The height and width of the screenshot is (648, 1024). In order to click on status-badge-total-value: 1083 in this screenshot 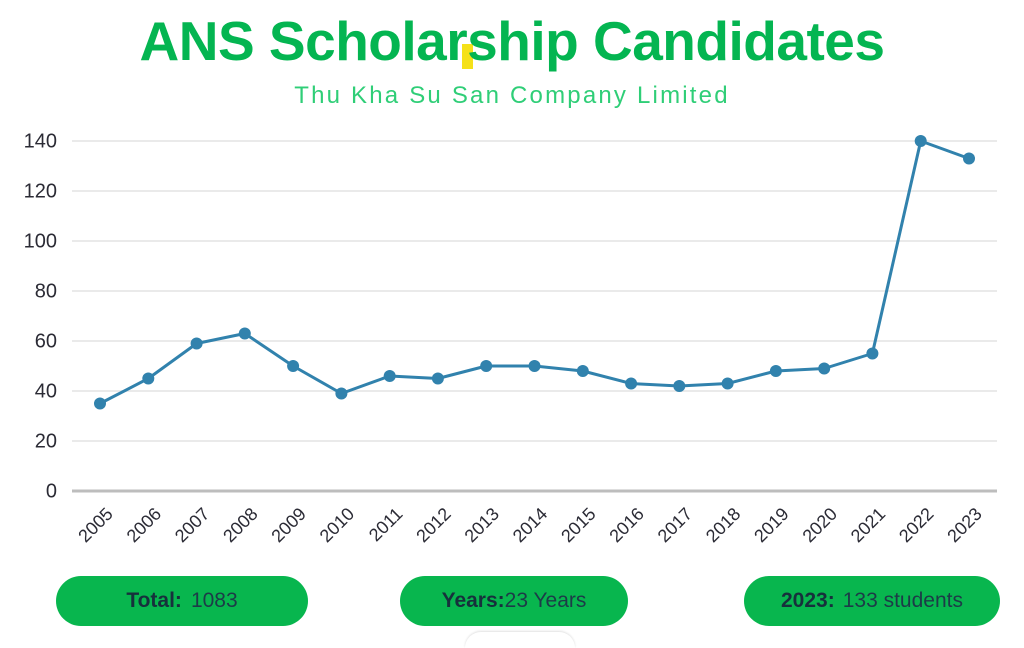, I will do `click(214, 600)`.